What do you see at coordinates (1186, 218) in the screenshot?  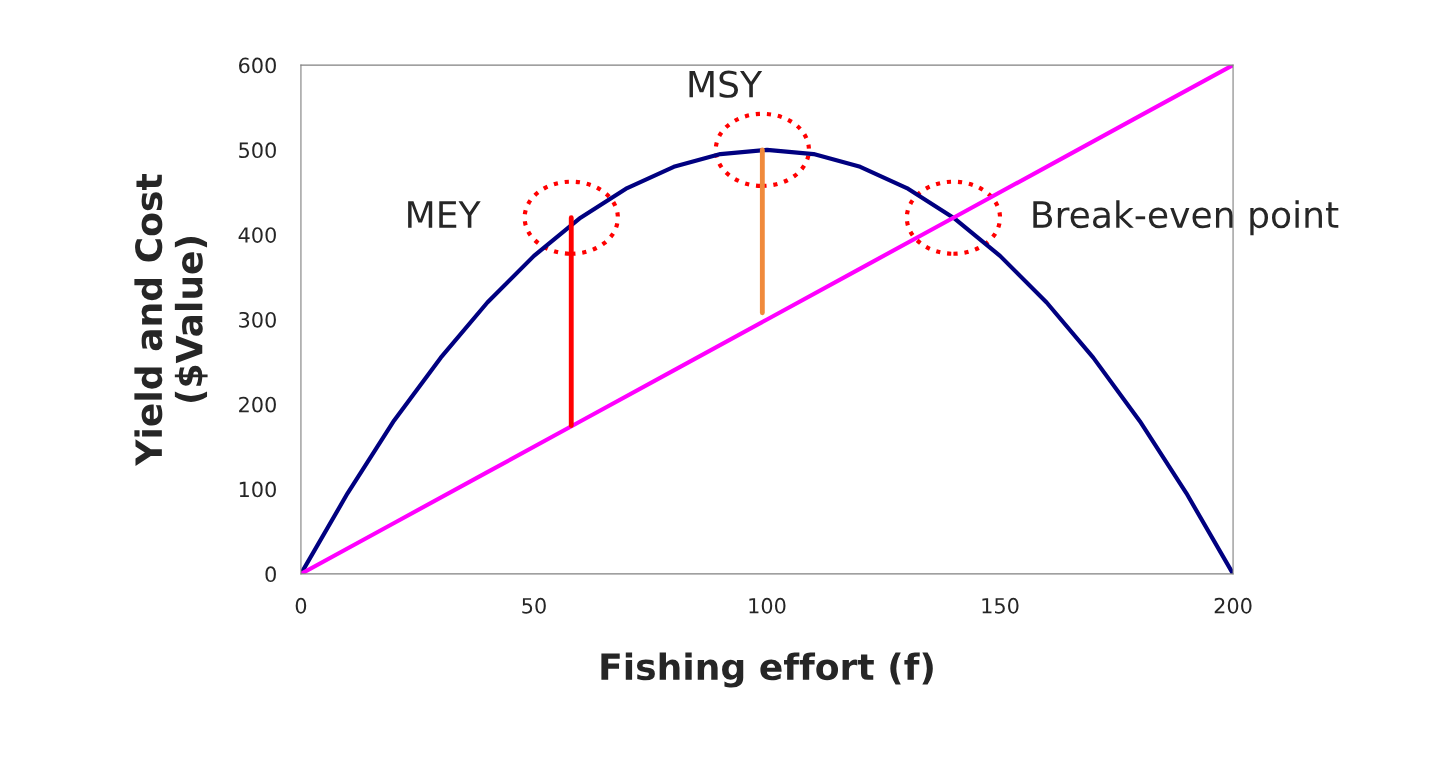 I see `annotation: Break-even point` at bounding box center [1186, 218].